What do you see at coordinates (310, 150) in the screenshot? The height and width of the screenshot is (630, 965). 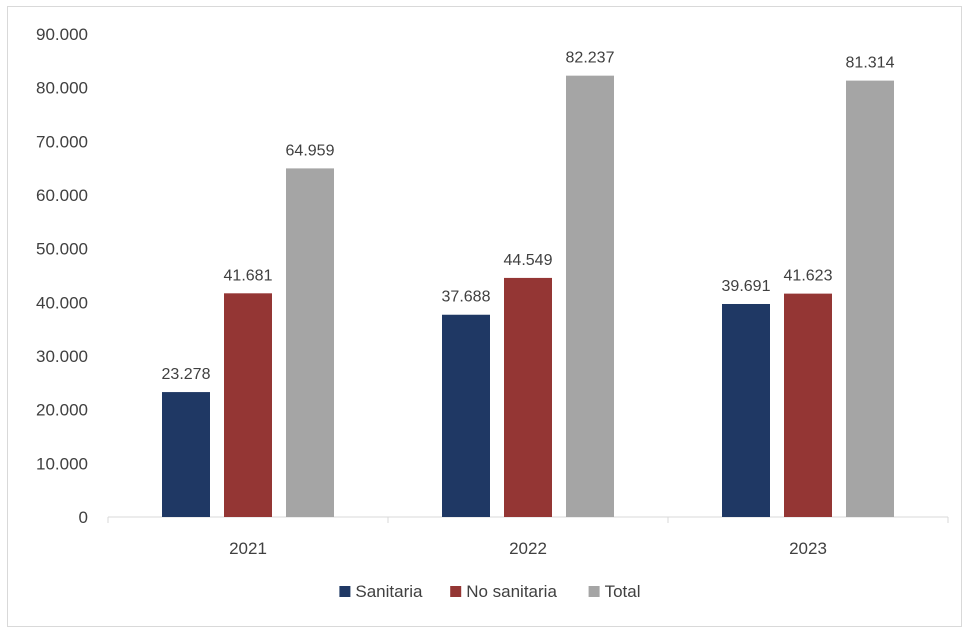 I see `data-label: 64.959` at bounding box center [310, 150].